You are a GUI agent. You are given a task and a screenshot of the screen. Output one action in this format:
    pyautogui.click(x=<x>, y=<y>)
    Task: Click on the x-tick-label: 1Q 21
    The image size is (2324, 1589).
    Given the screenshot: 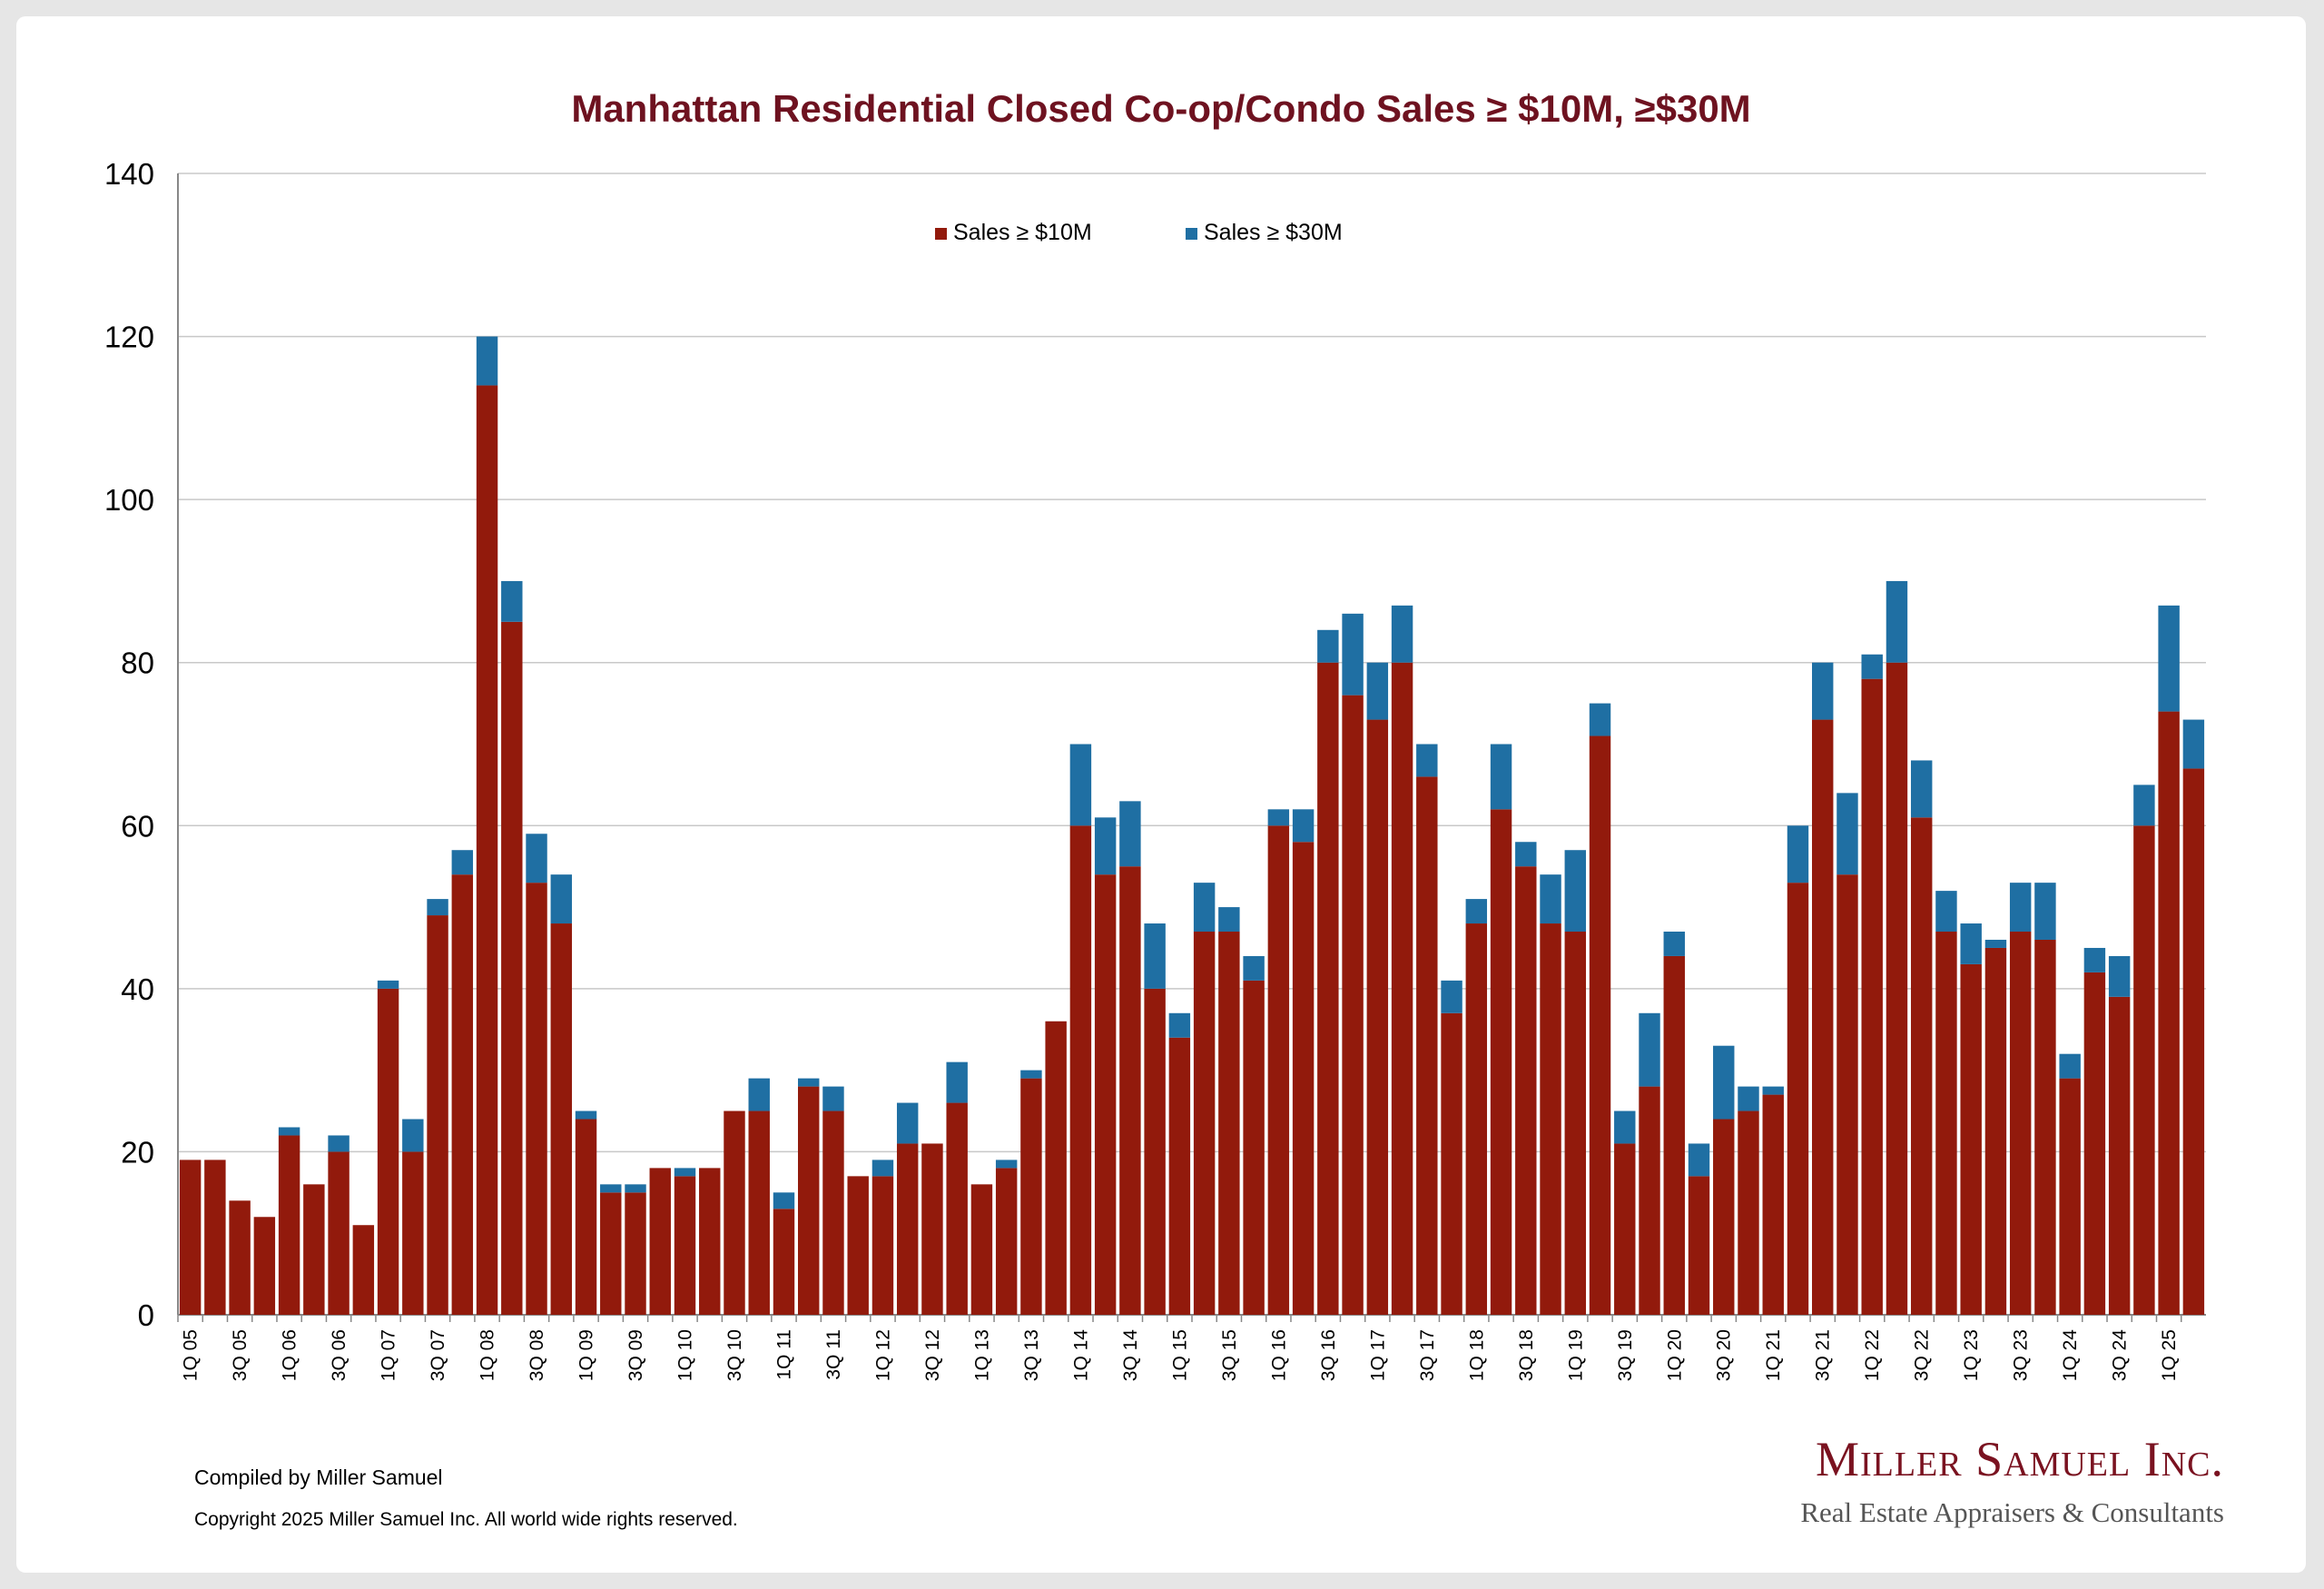 What is the action you would take?
    pyautogui.click(x=1773, y=1355)
    